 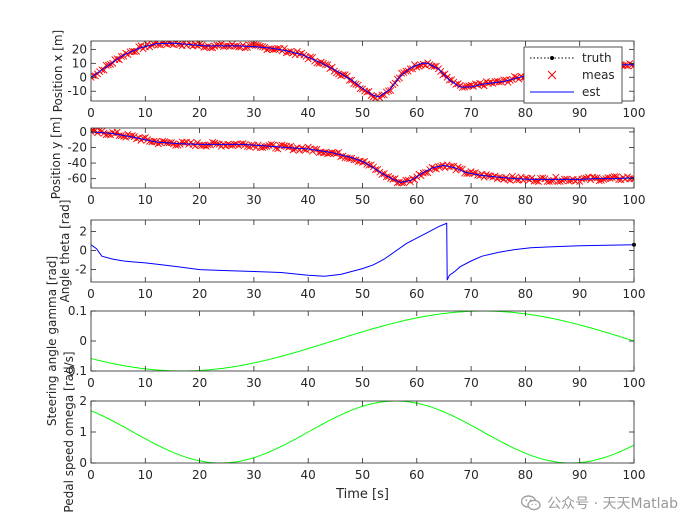 What do you see at coordinates (81, 270) in the screenshot?
I see `y-tick-label: -2` at bounding box center [81, 270].